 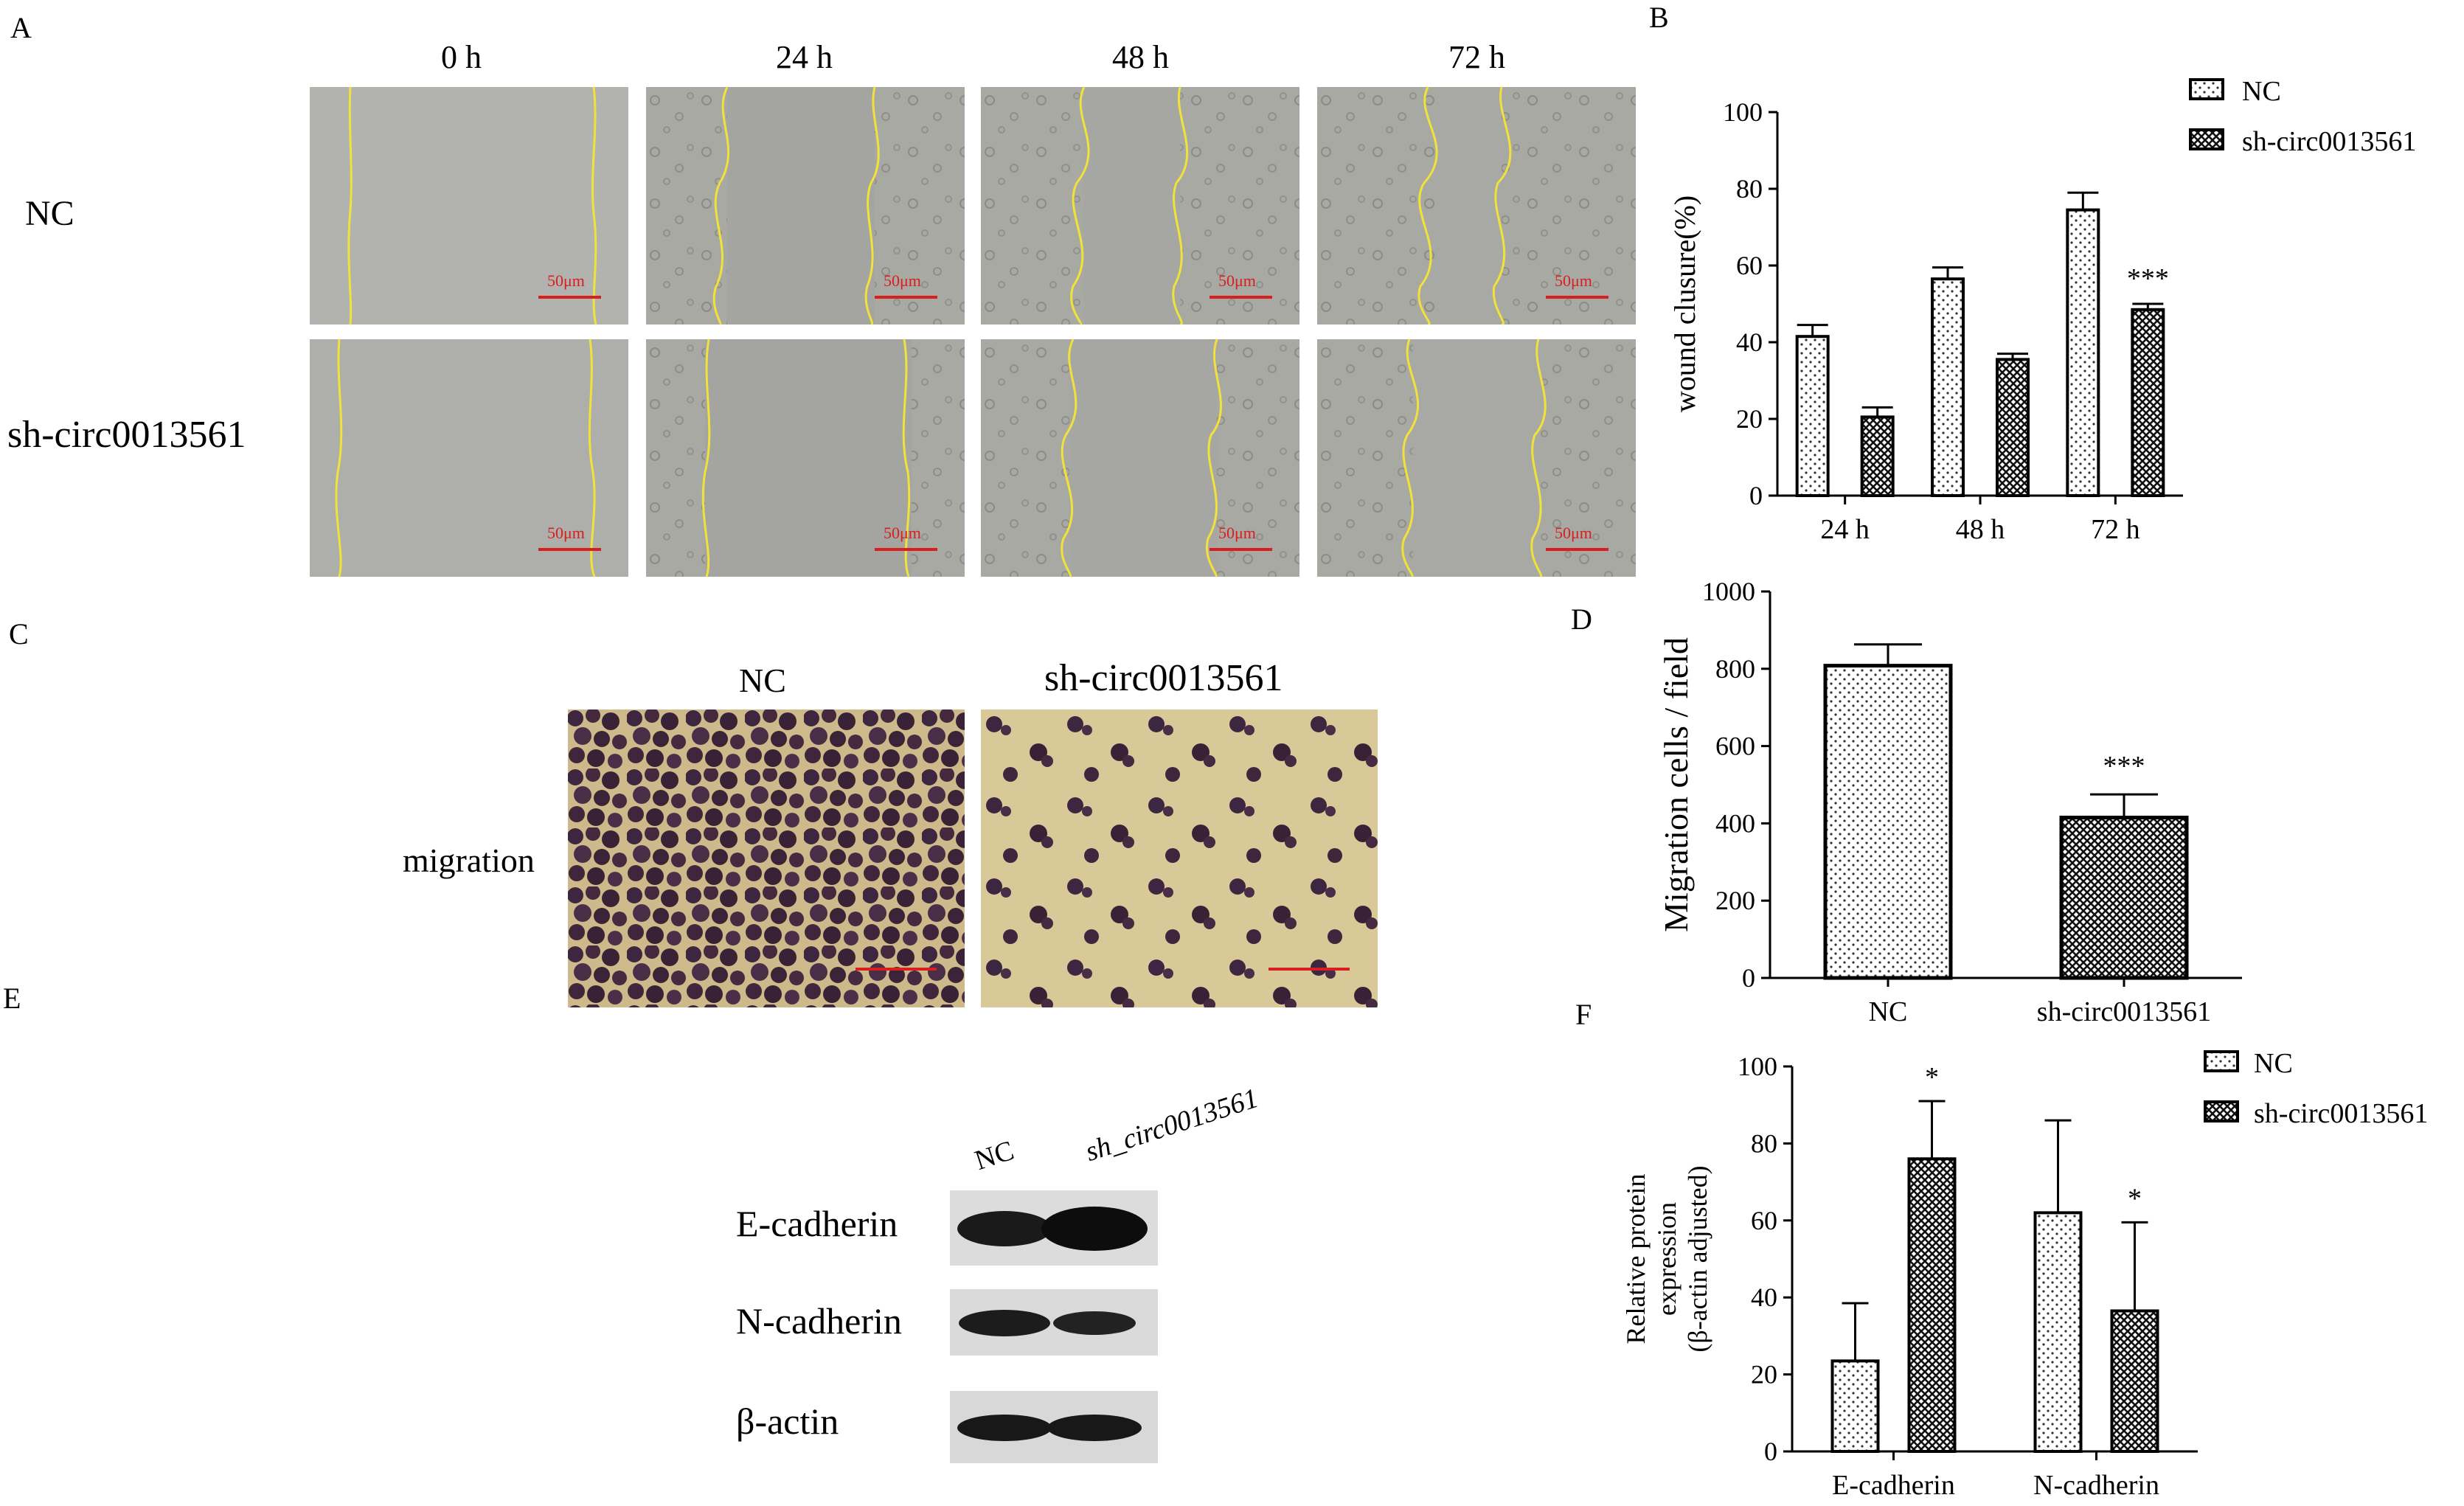 What do you see at coordinates (1140, 206) in the screenshot?
I see `wound-image-nc-48h: 50μm` at bounding box center [1140, 206].